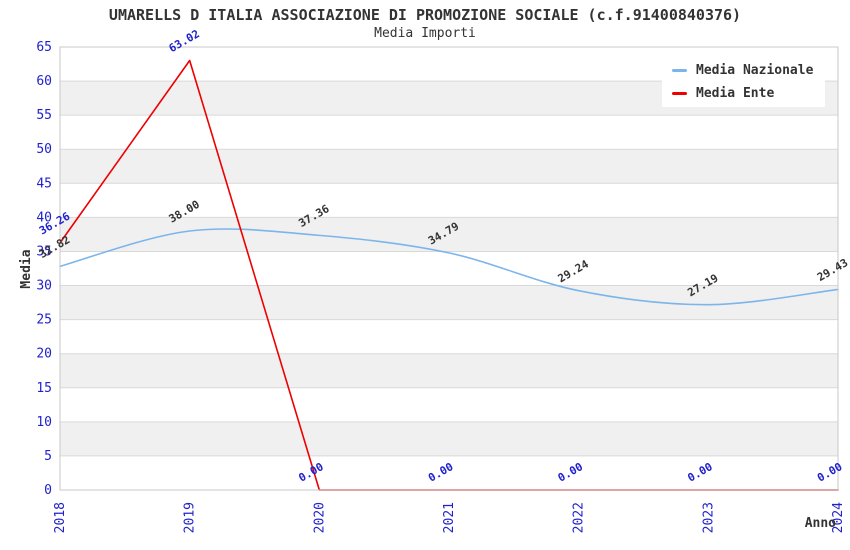  Describe the element at coordinates (44, 47) in the screenshot. I see `y-axis-tick-label: 65` at that location.